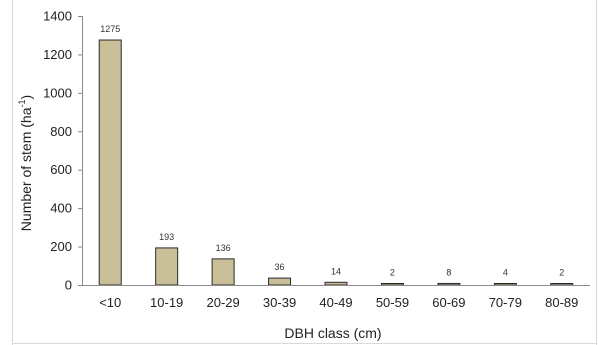  I want to click on y-axis-title: Number of stem (ha-1), so click(25, 163).